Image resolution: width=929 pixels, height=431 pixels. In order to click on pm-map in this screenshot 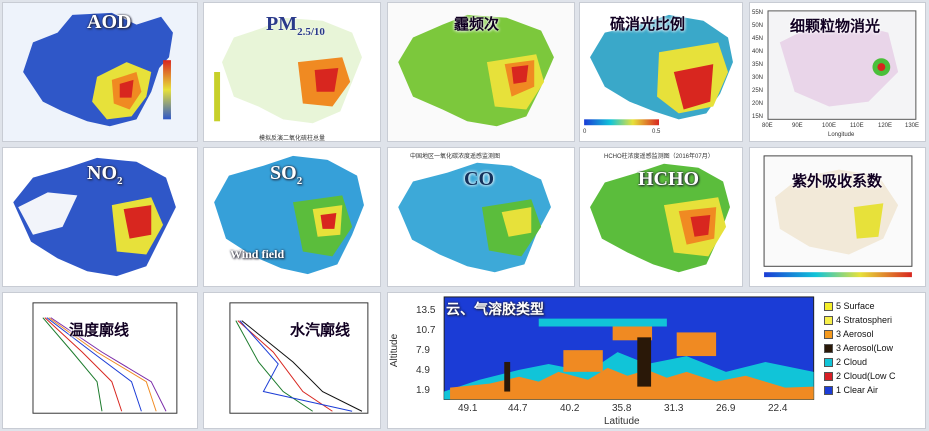, I will do `click(288, 70)`.